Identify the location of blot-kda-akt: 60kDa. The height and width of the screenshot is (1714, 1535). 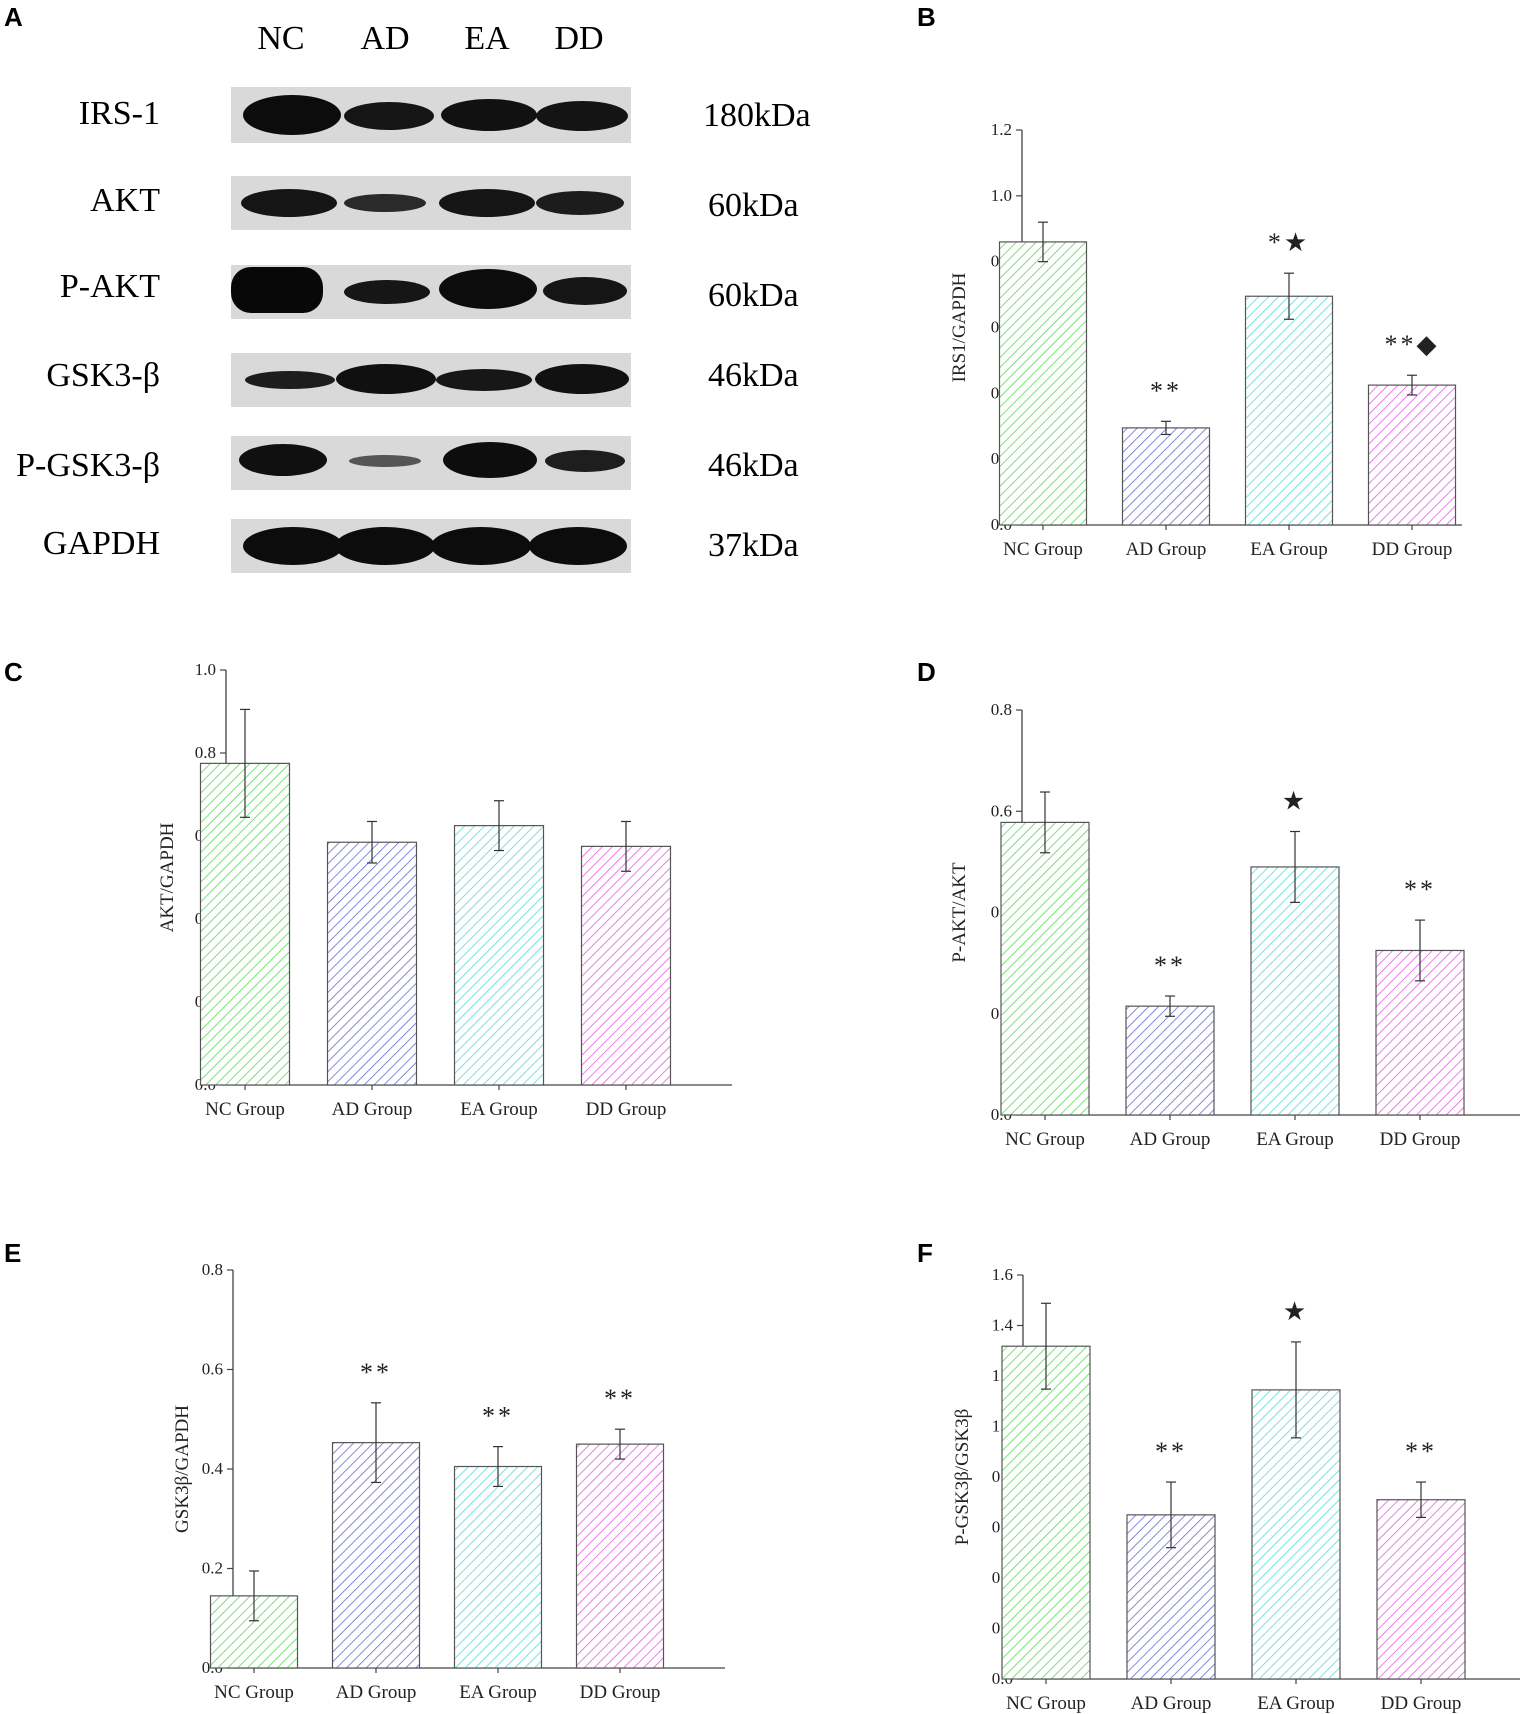
(753, 205).